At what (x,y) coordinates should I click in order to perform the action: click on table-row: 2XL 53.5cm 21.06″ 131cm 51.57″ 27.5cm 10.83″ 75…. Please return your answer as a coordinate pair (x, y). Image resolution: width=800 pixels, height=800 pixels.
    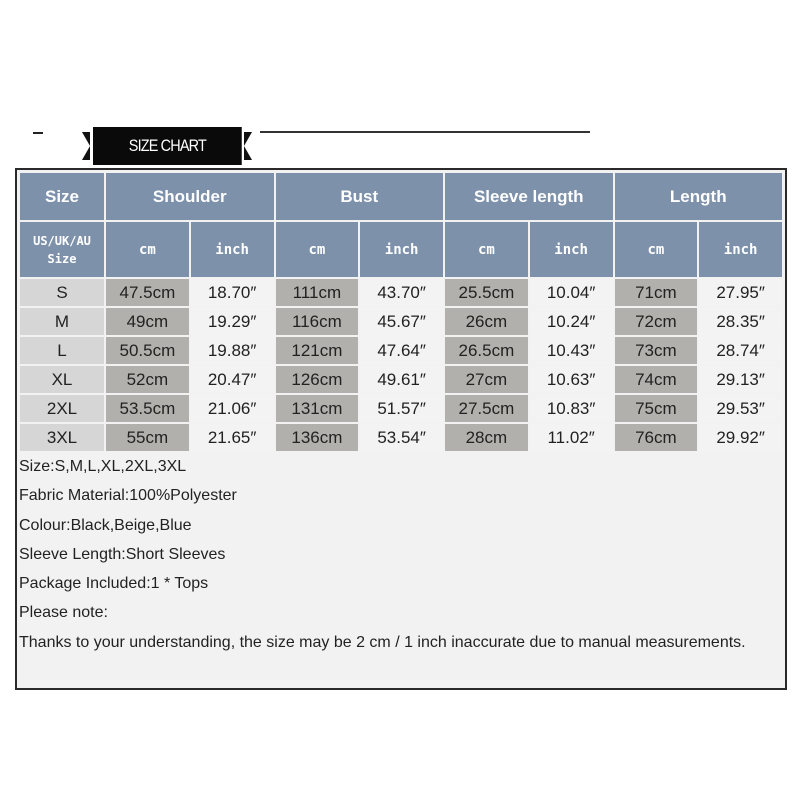
    Looking at the image, I should click on (401, 408).